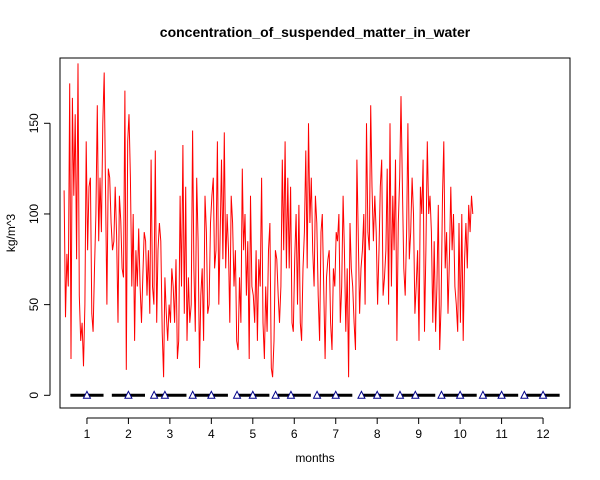 Image resolution: width=600 pixels, height=480 pixels. What do you see at coordinates (211, 434) in the screenshot?
I see `x-tick-label: 4` at bounding box center [211, 434].